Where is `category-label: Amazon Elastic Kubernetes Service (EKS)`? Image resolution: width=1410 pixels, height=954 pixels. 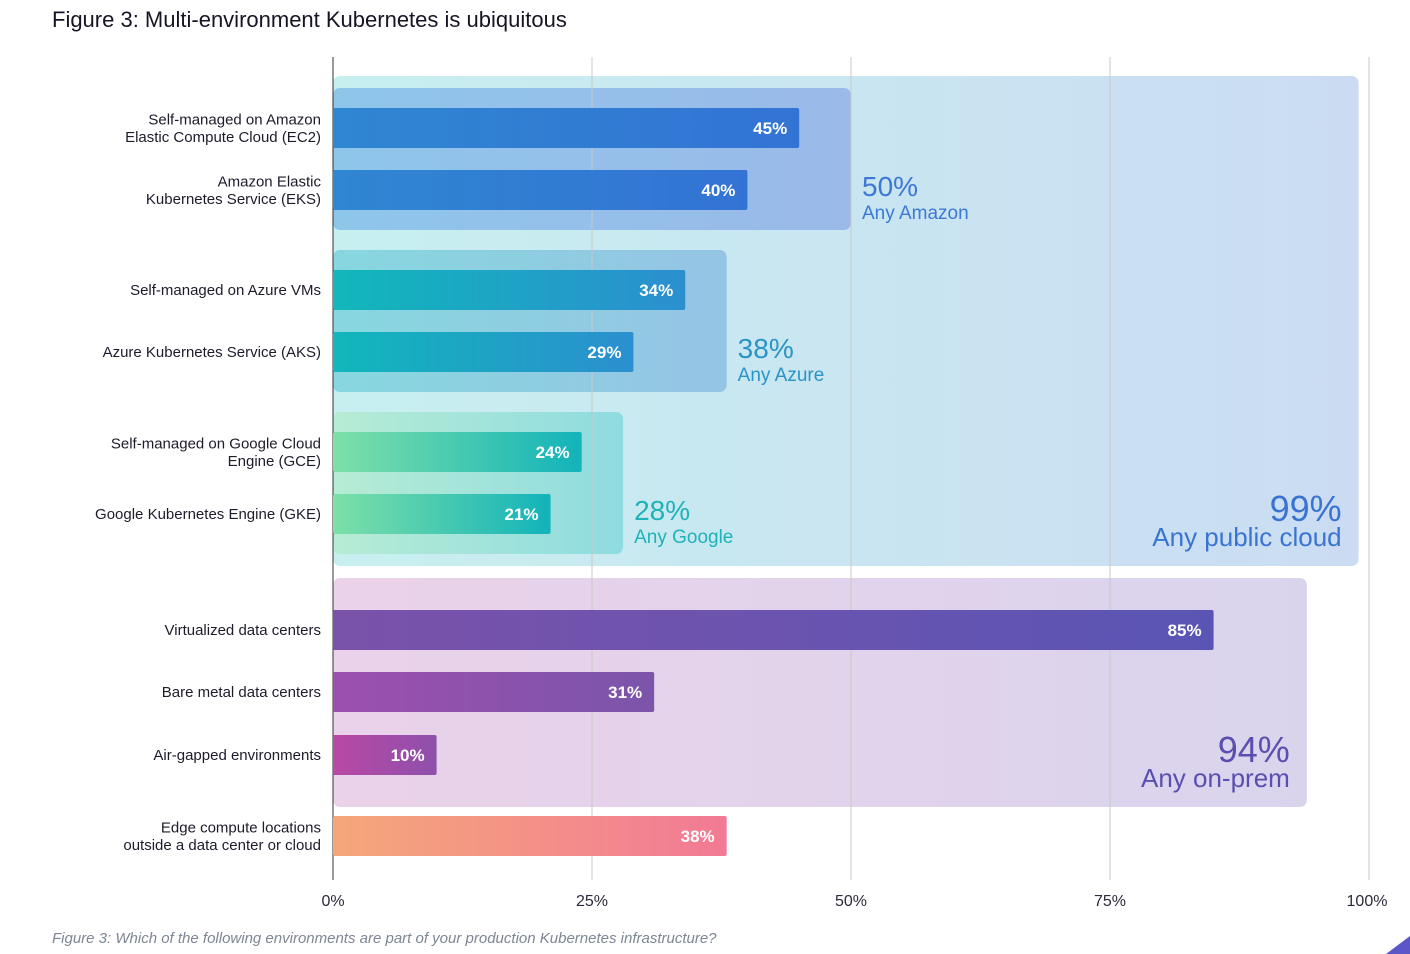
category-label: Amazon Elastic Kubernetes Service (EKS) is located at coordinates (234, 190).